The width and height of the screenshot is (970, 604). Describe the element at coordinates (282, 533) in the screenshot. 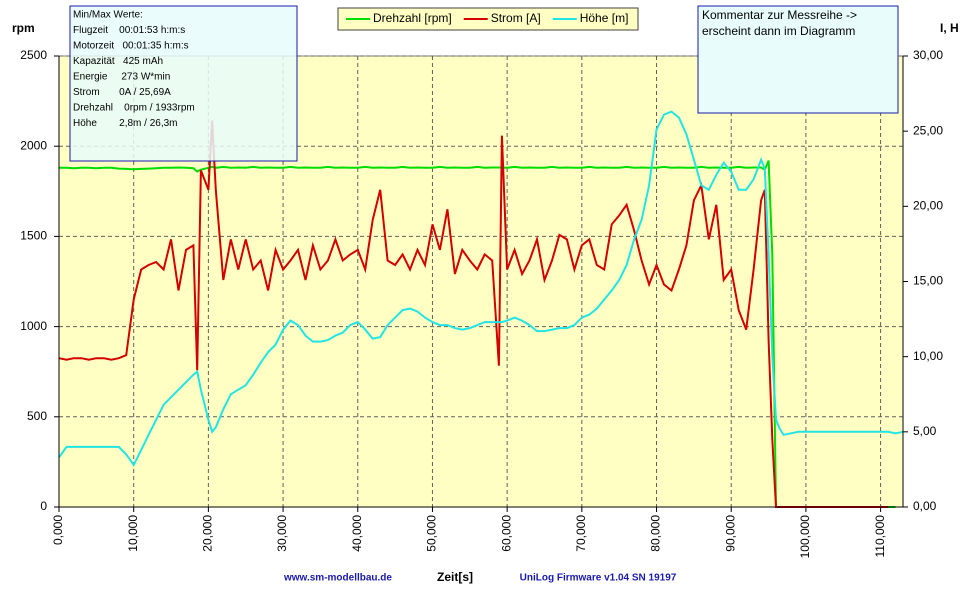

I see `x-tick-label: 30,000` at that location.